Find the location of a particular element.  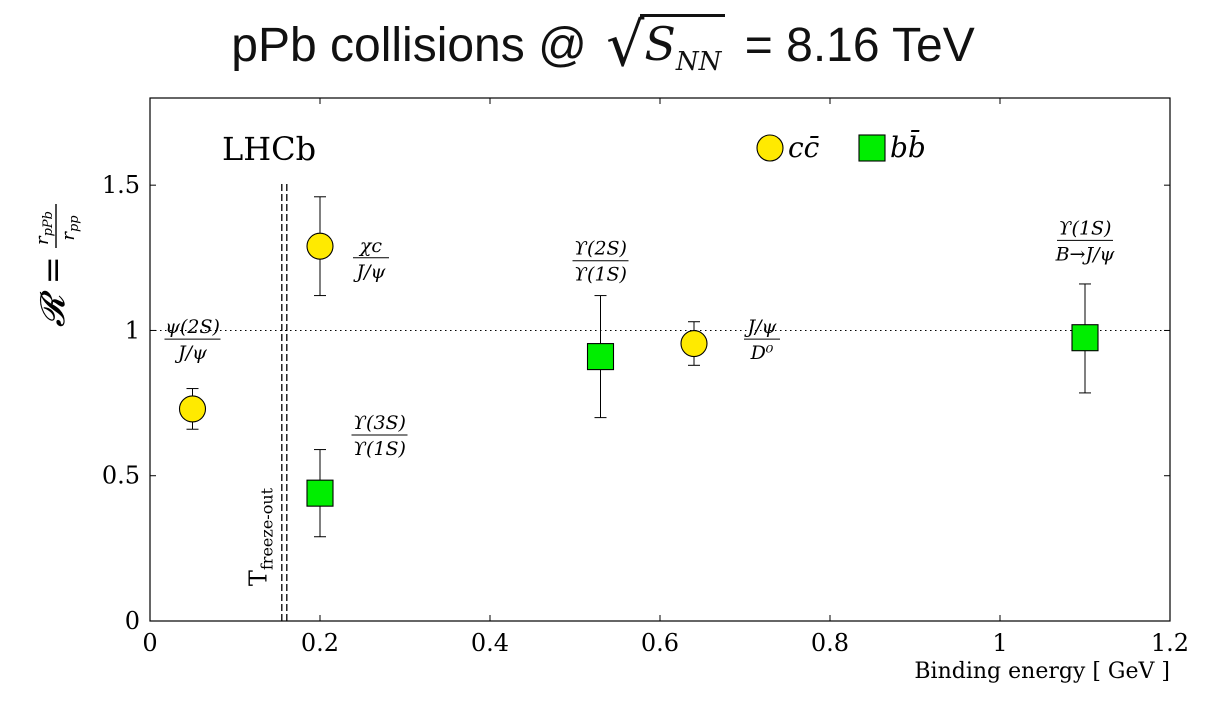

point-label-numerator: ϒ(2S) is located at coordinates (600, 249).